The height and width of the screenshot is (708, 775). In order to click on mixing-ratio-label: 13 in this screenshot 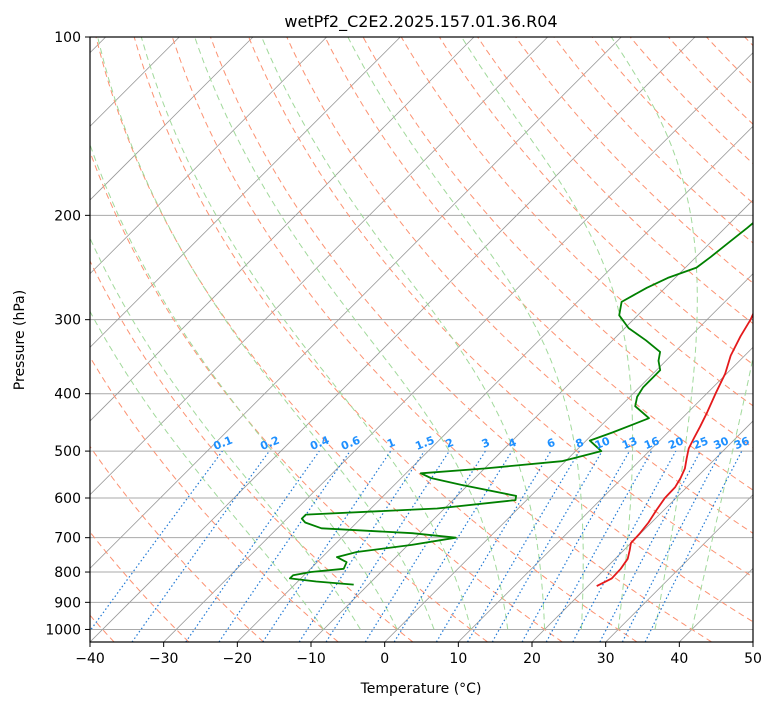, I will do `click(629, 443)`.